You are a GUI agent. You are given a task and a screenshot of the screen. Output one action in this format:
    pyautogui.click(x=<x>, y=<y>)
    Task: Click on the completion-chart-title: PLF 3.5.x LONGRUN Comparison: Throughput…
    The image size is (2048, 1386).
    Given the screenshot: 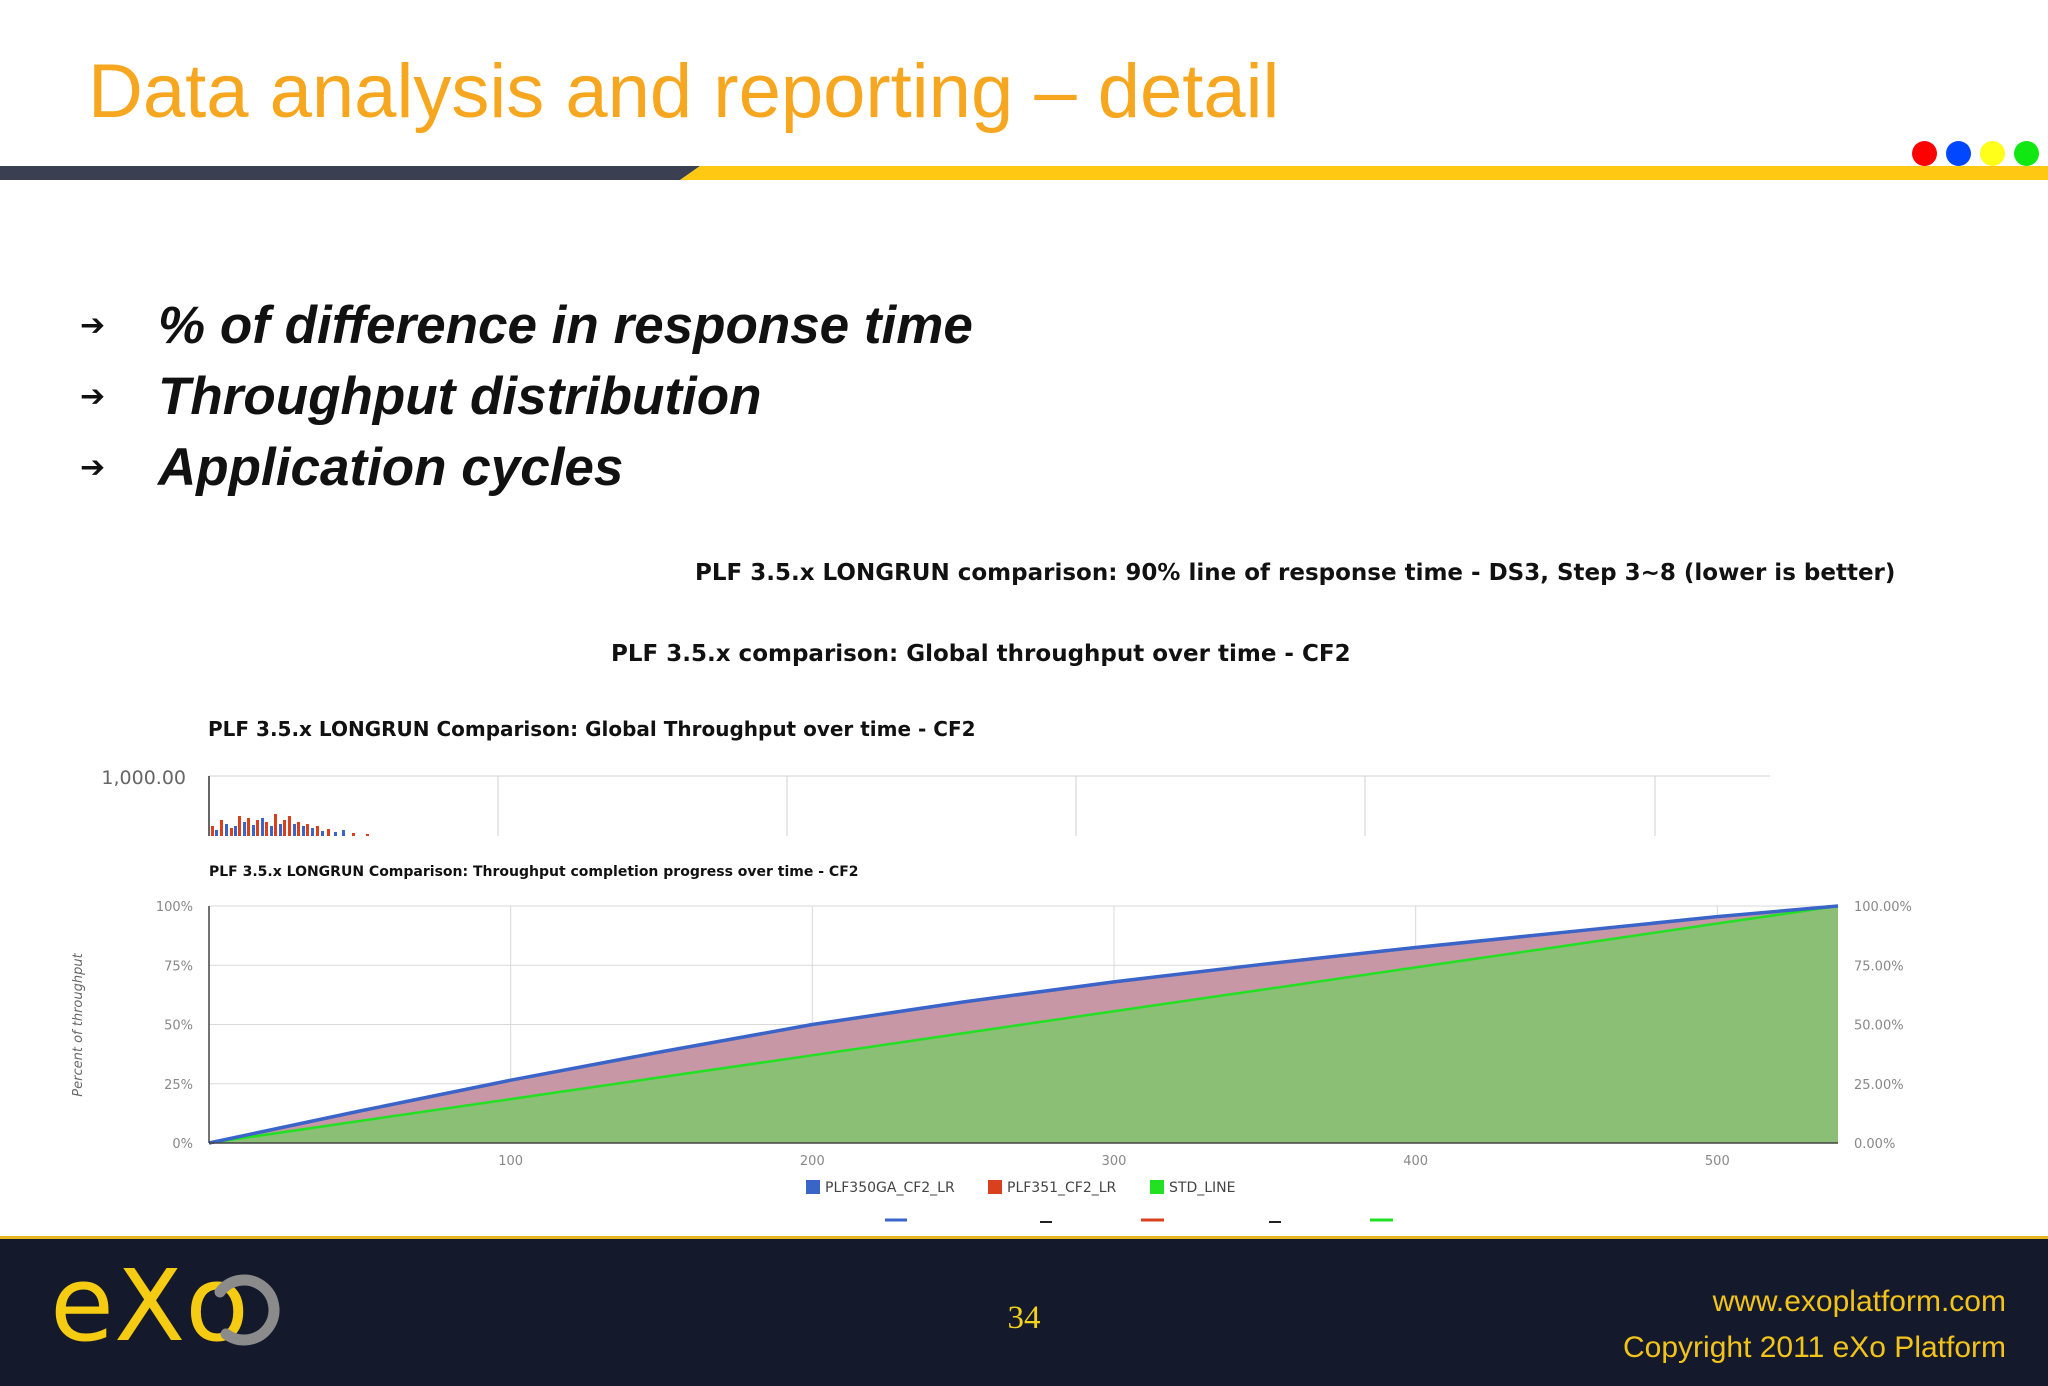 What is the action you would take?
    pyautogui.click(x=534, y=872)
    